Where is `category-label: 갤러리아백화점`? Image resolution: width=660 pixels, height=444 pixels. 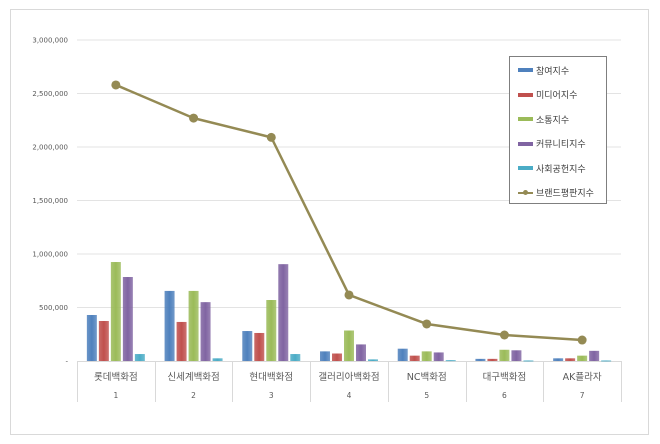
category-label: 갤러리아백화점 is located at coordinates (348, 377).